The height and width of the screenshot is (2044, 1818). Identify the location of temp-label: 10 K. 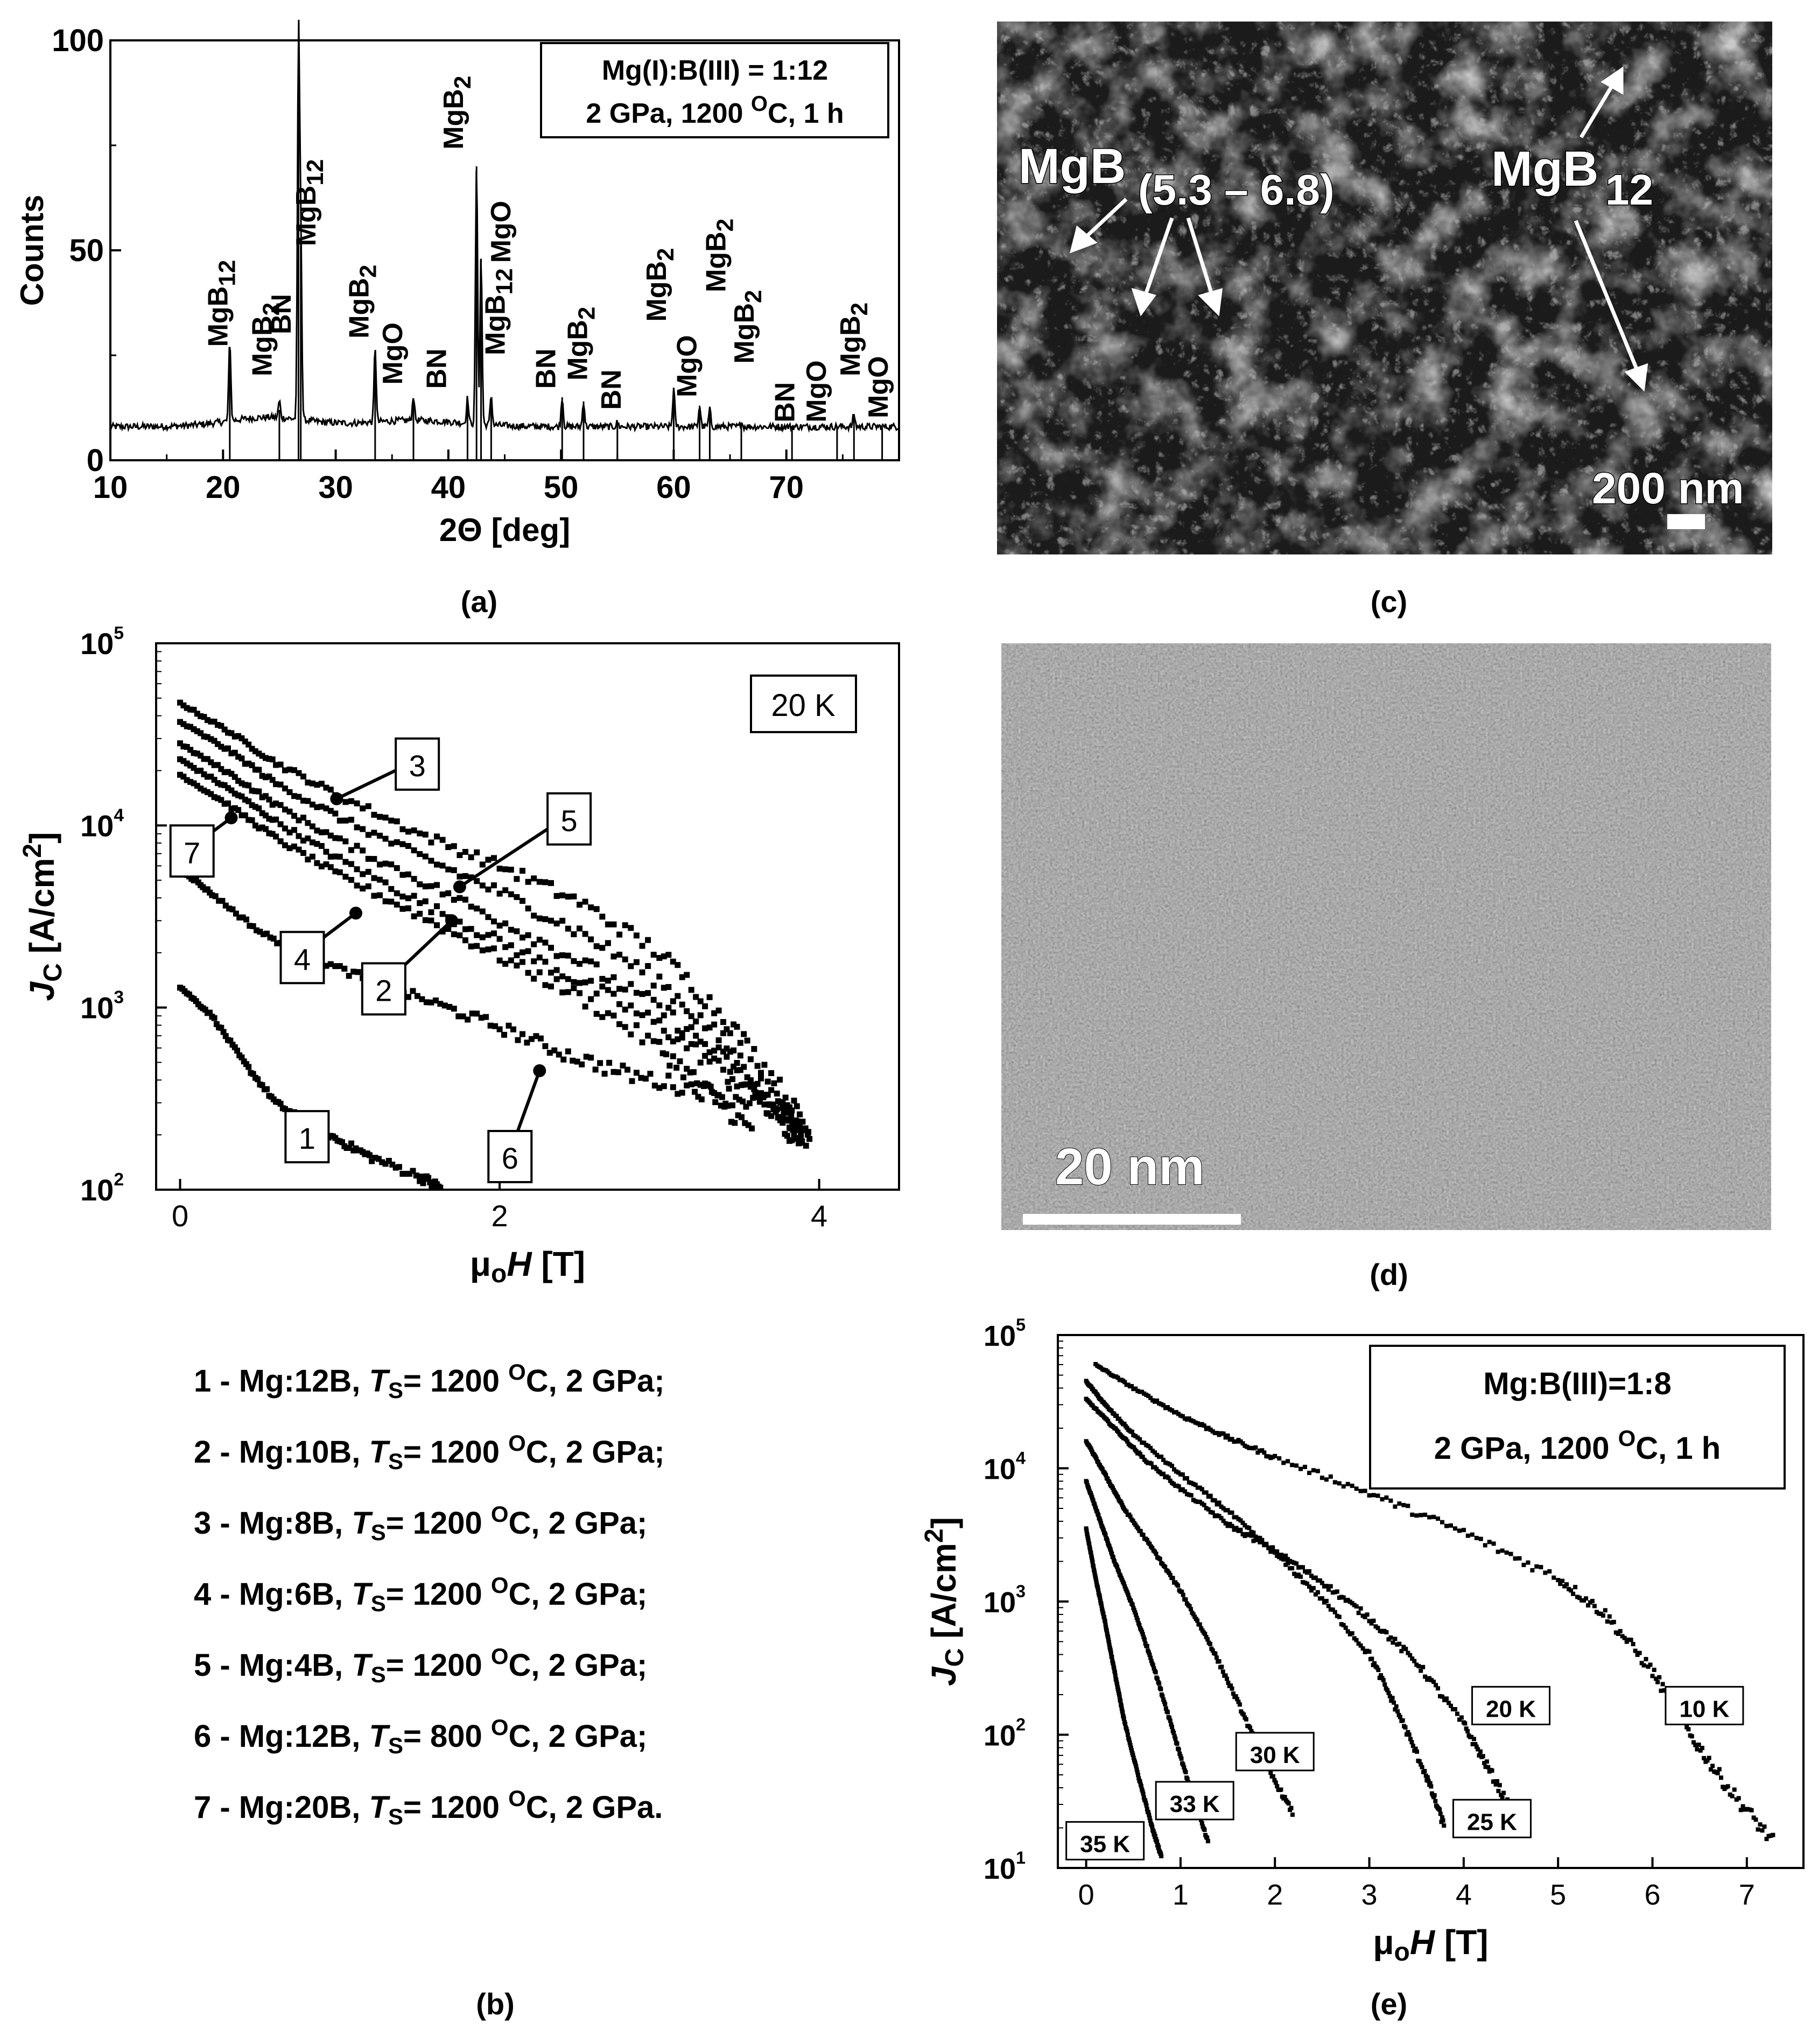
(1704, 1709).